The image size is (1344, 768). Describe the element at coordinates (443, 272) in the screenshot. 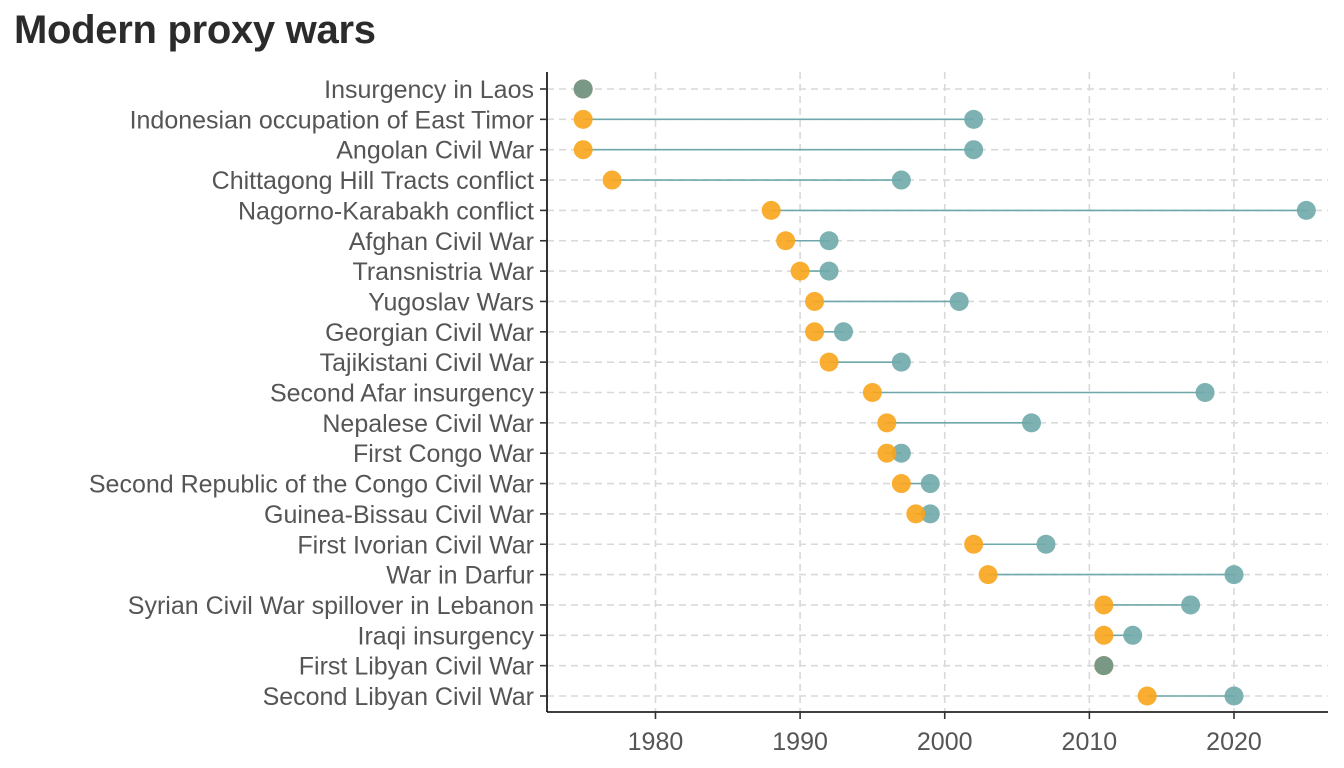

I see `y-tick-label: Transnistria War` at that location.